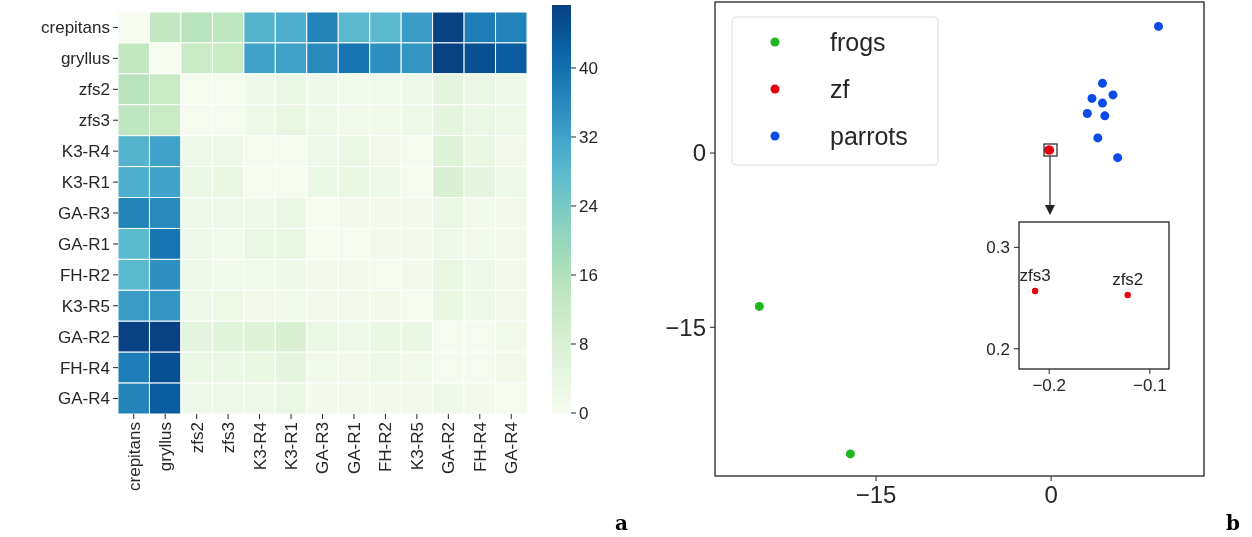  I want to click on y-tick-label: FH-R2, so click(84, 275).